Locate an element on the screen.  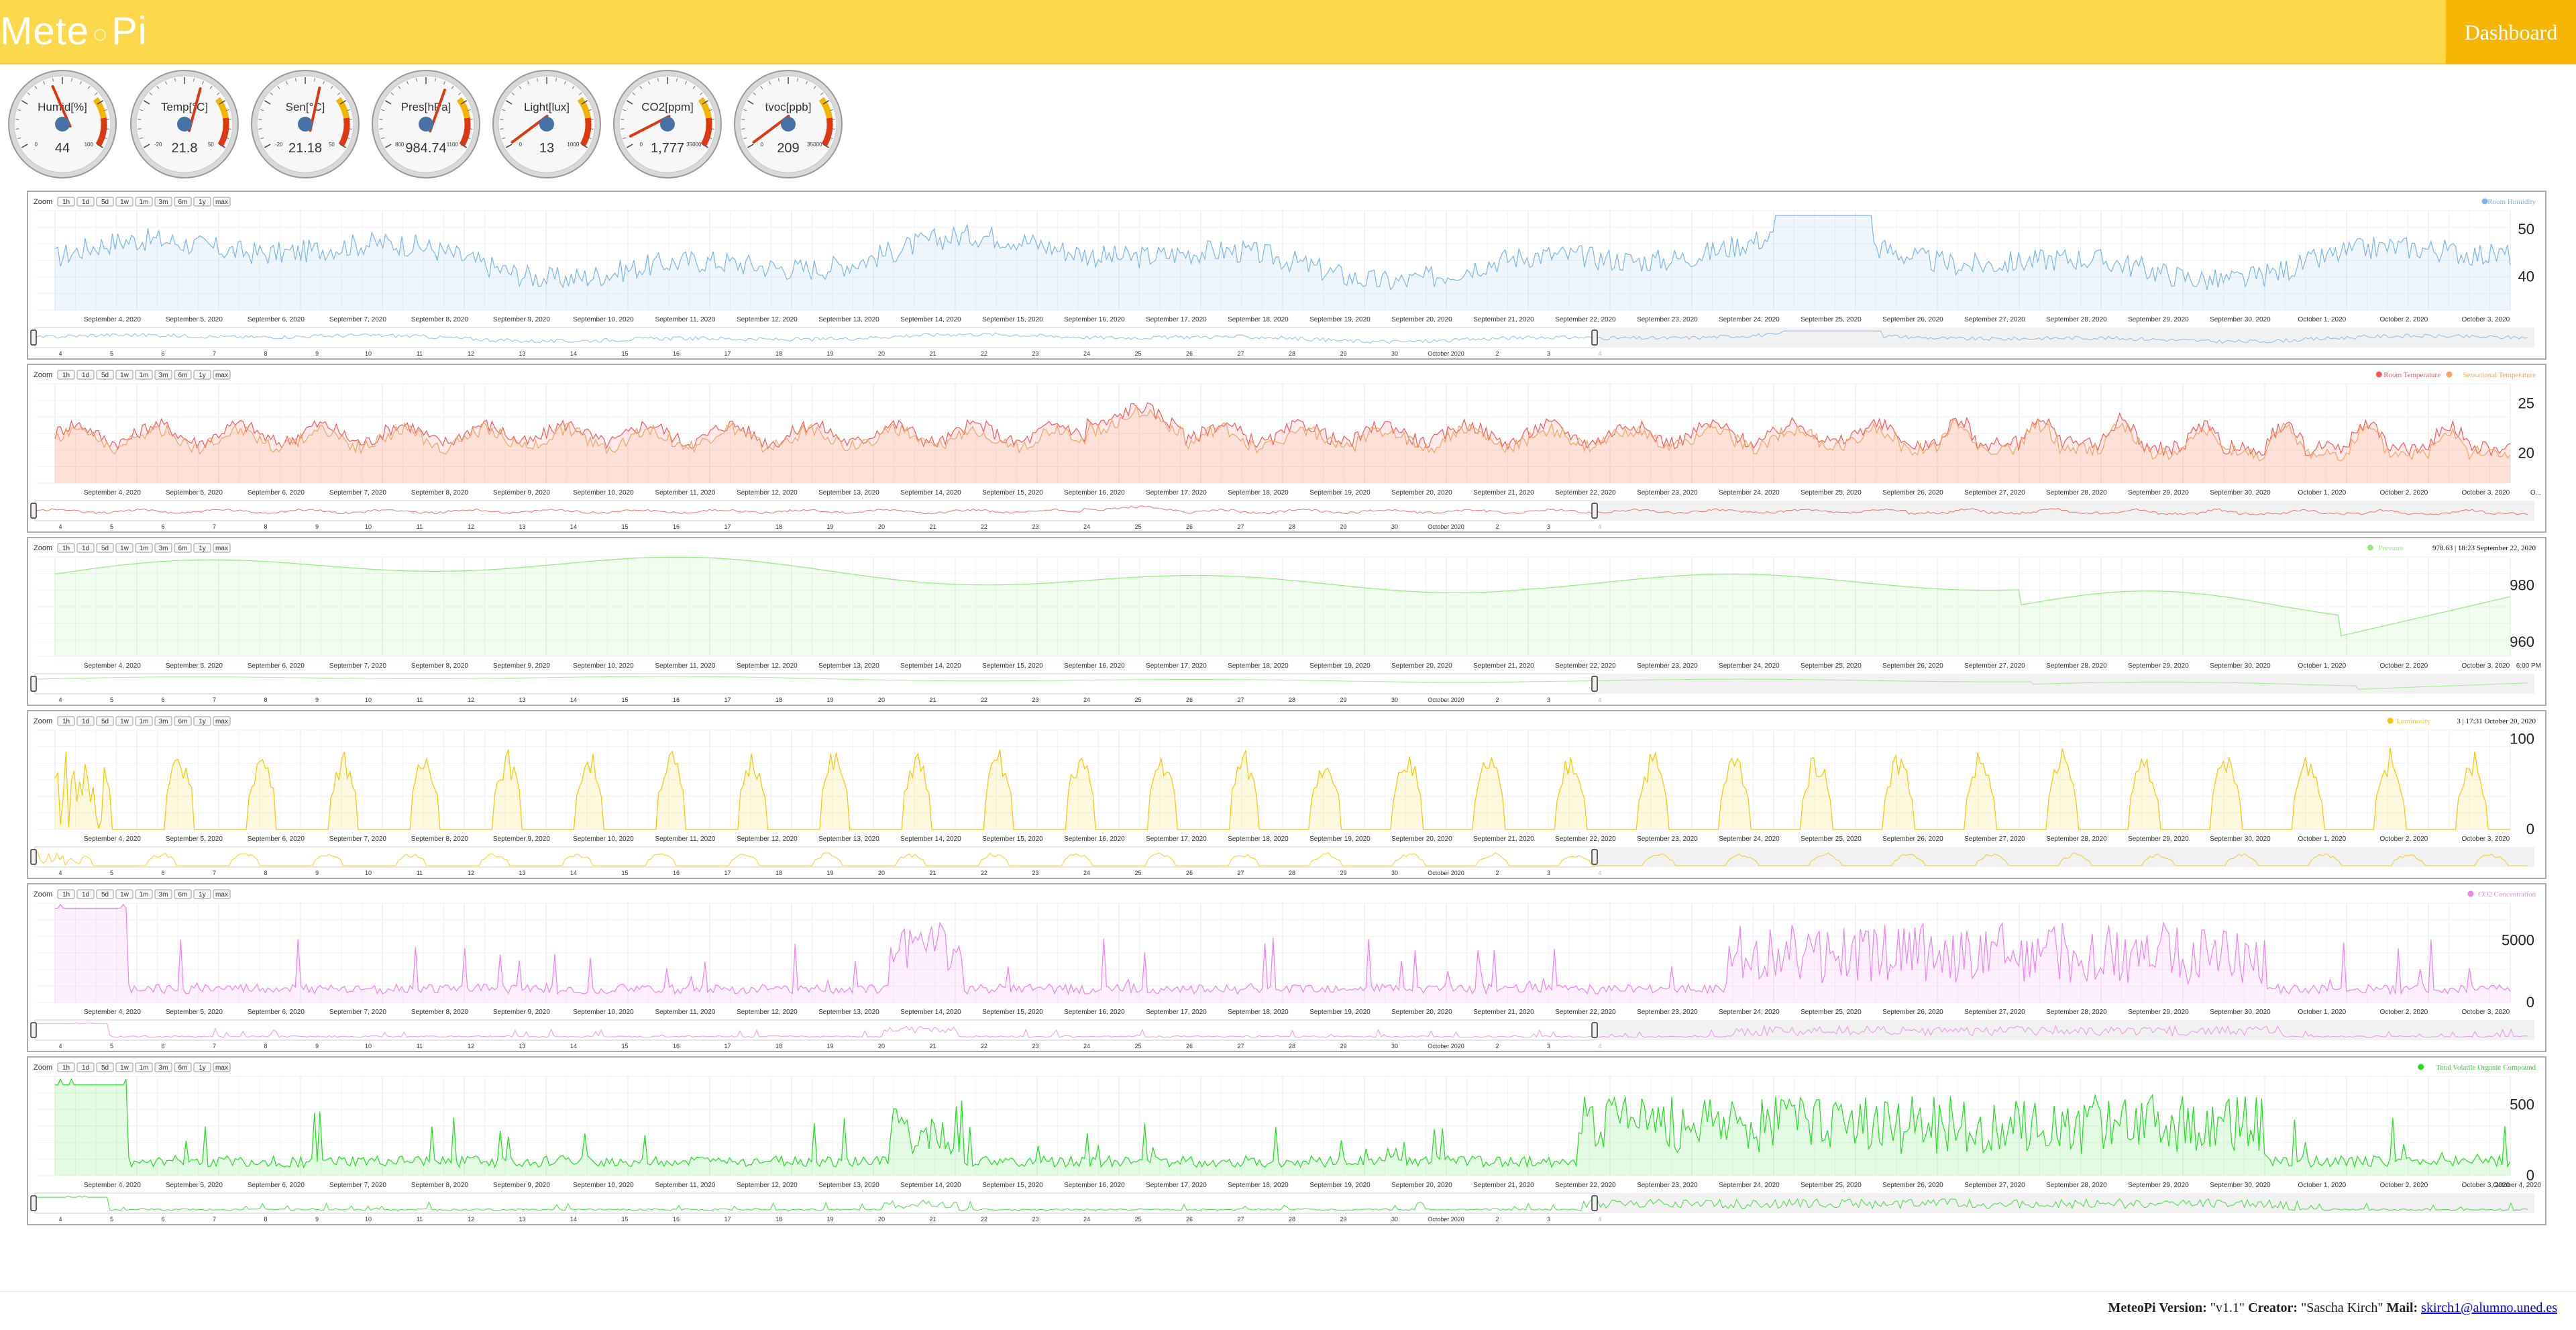
x-tick-label: September 24, 2020 is located at coordinates (1749, 1012).